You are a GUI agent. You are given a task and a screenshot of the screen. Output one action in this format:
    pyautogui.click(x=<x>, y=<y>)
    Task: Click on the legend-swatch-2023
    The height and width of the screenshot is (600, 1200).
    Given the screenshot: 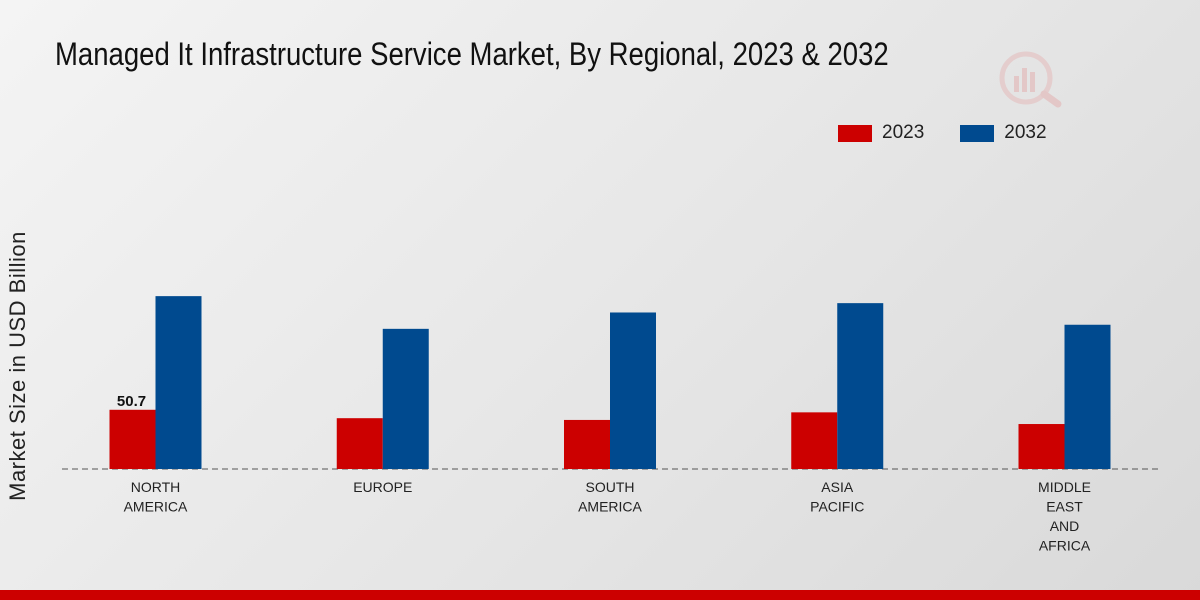 What is the action you would take?
    pyautogui.click(x=855, y=133)
    